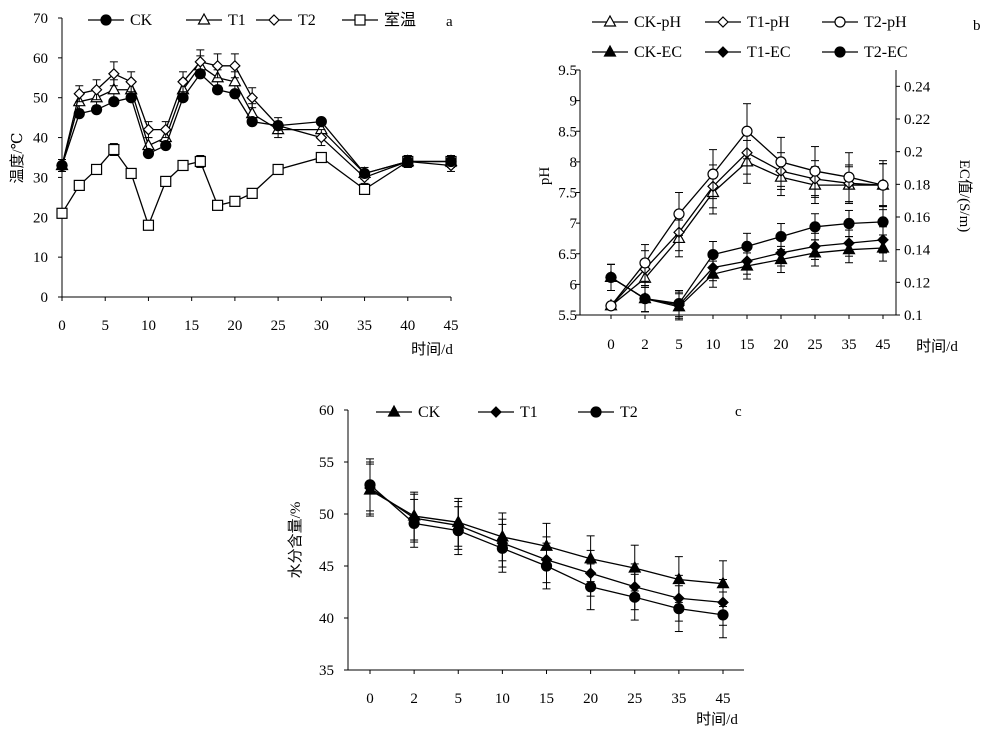 The image size is (1000, 744). I want to click on legend-label-ck-ec: CK-EC, so click(658, 52).